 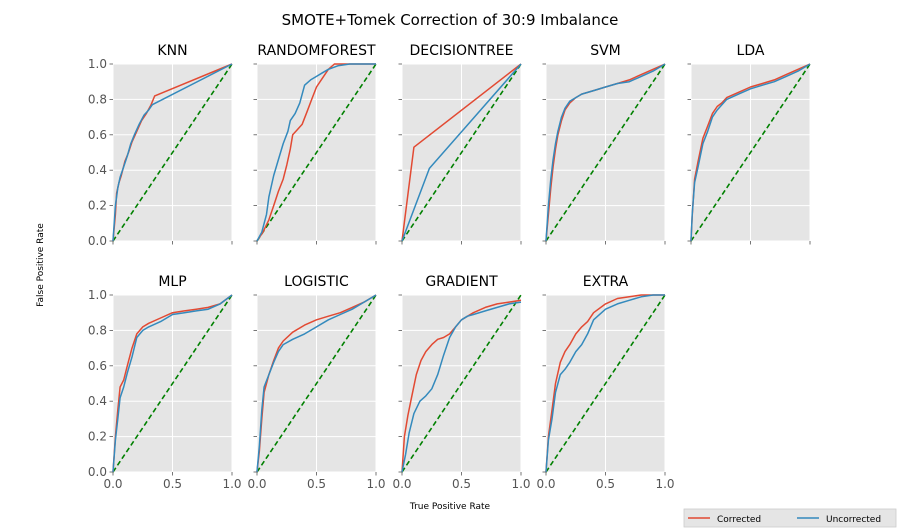 What do you see at coordinates (316, 282) in the screenshot?
I see `panel-title: LOGISTIC` at bounding box center [316, 282].